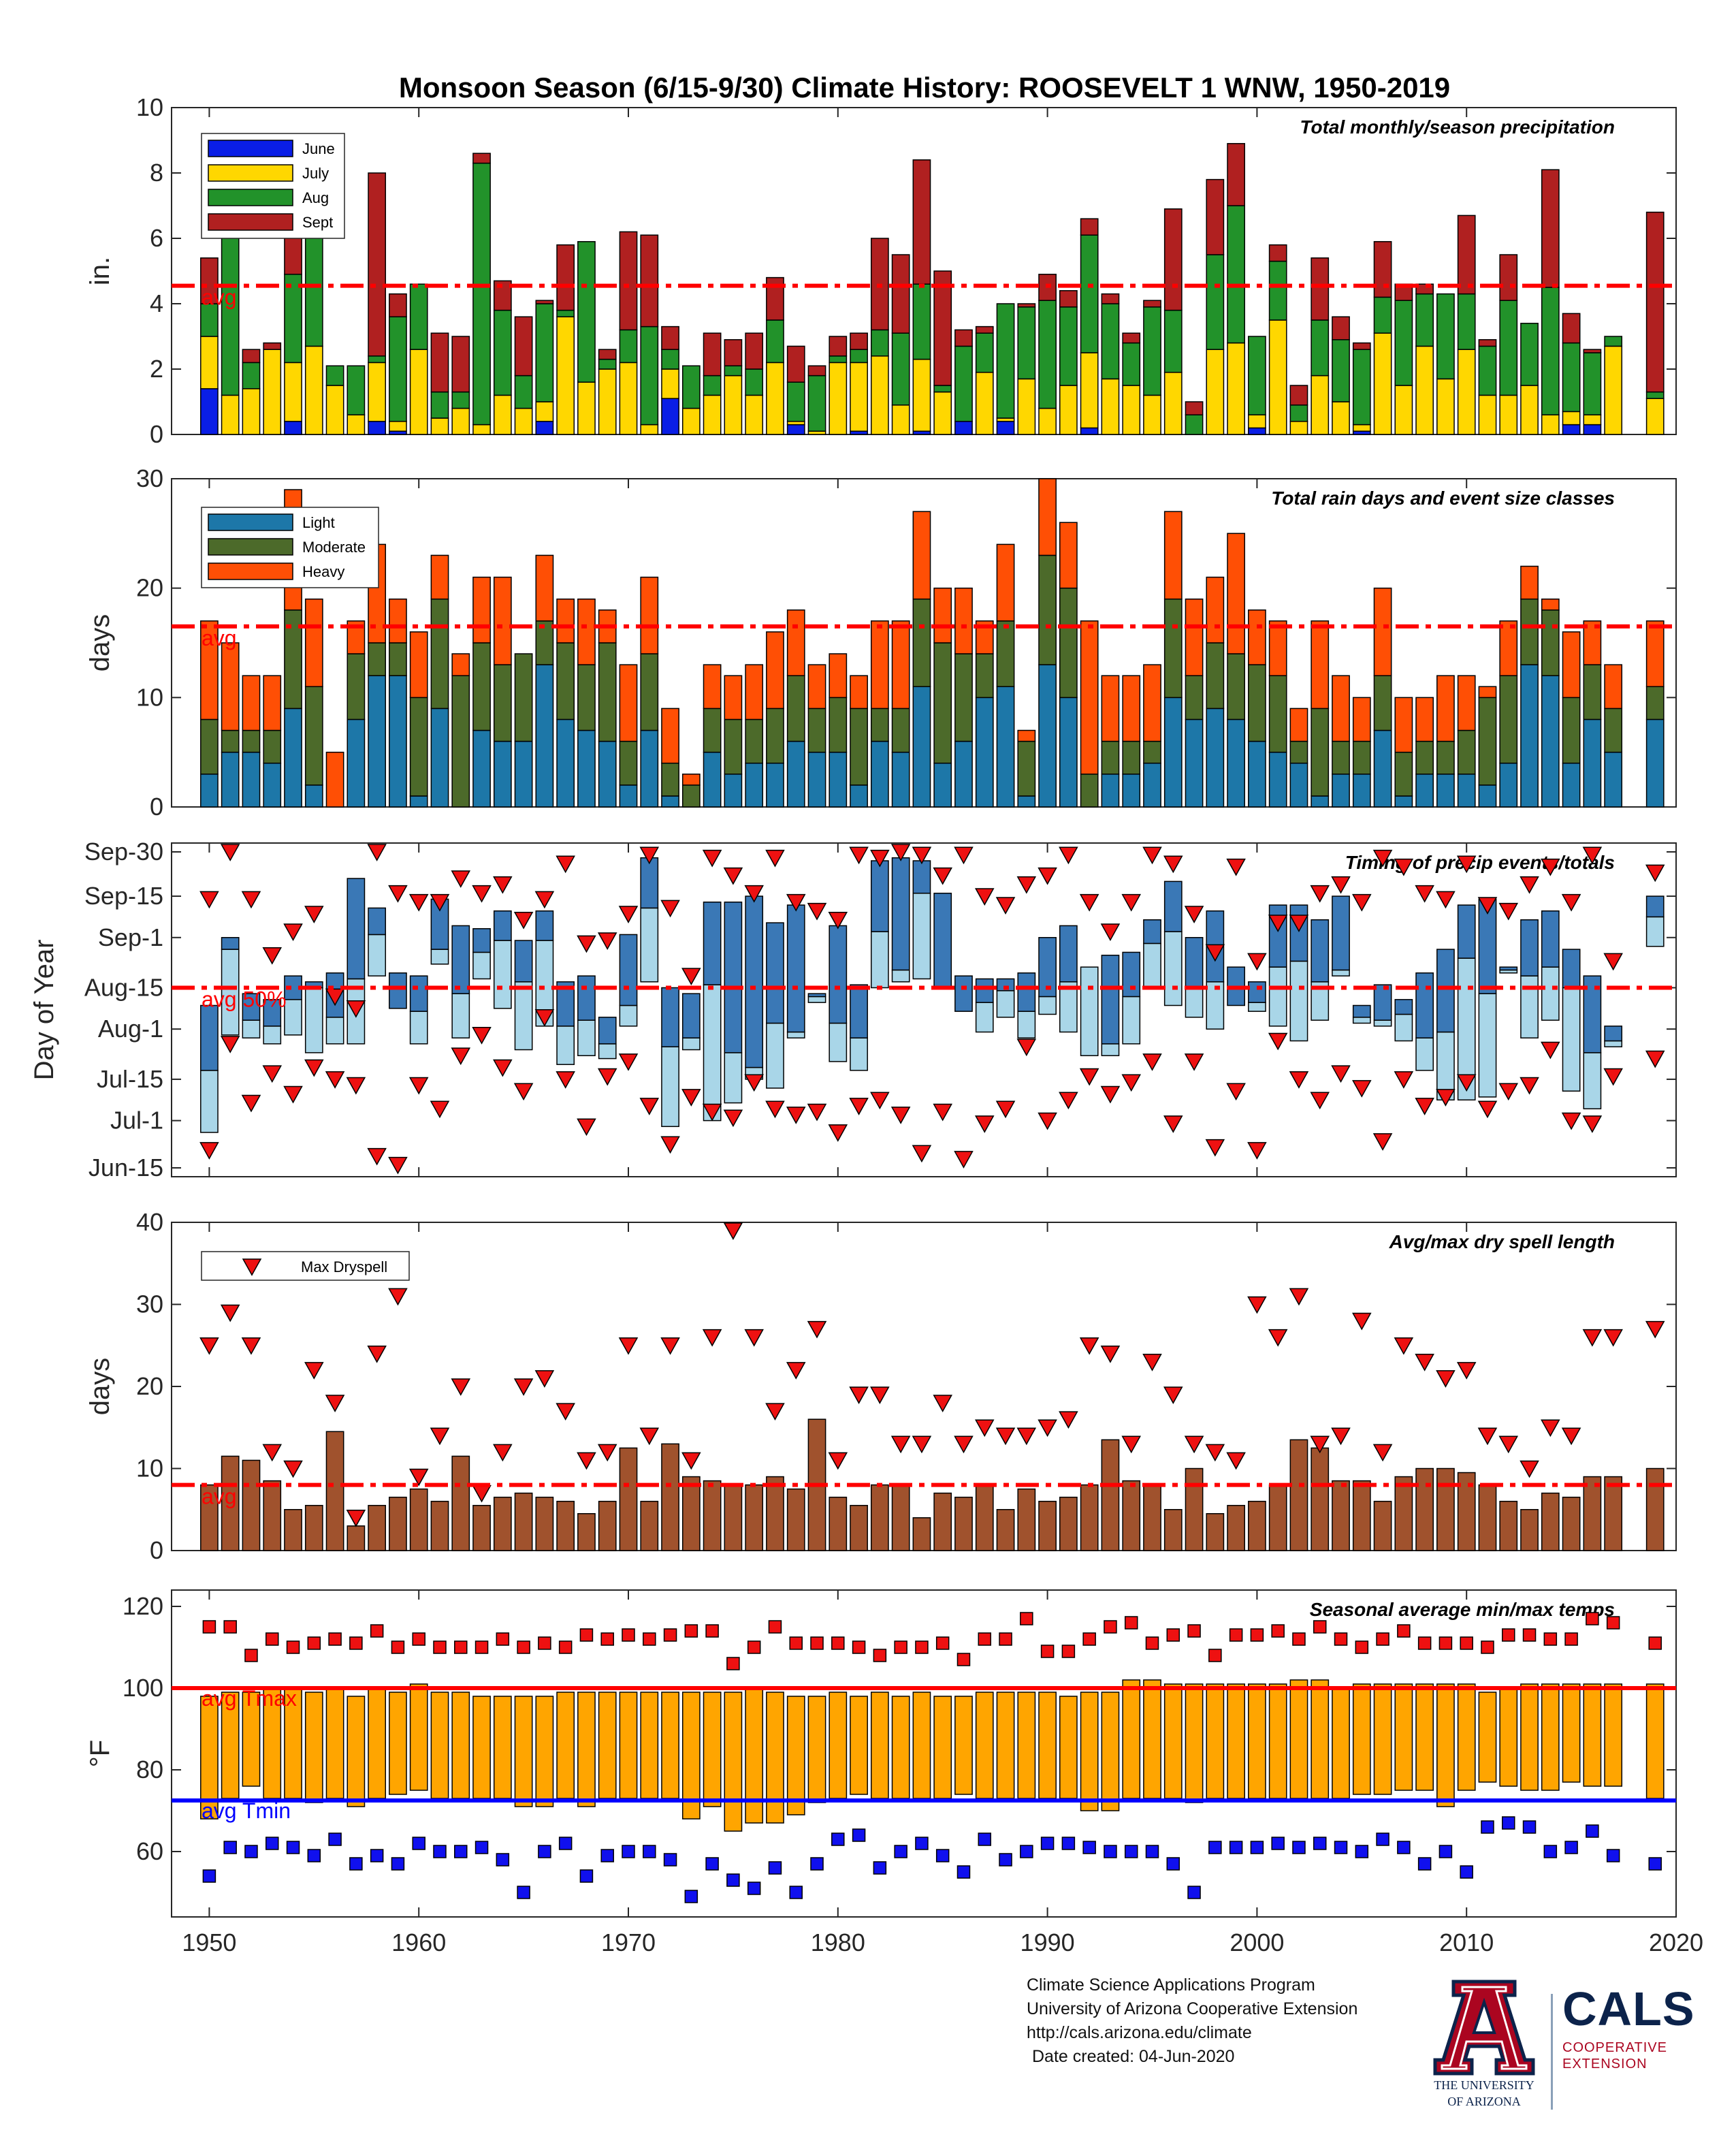  Describe the element at coordinates (1256, 1942) in the screenshot. I see `x-tick-label: 2000` at that location.